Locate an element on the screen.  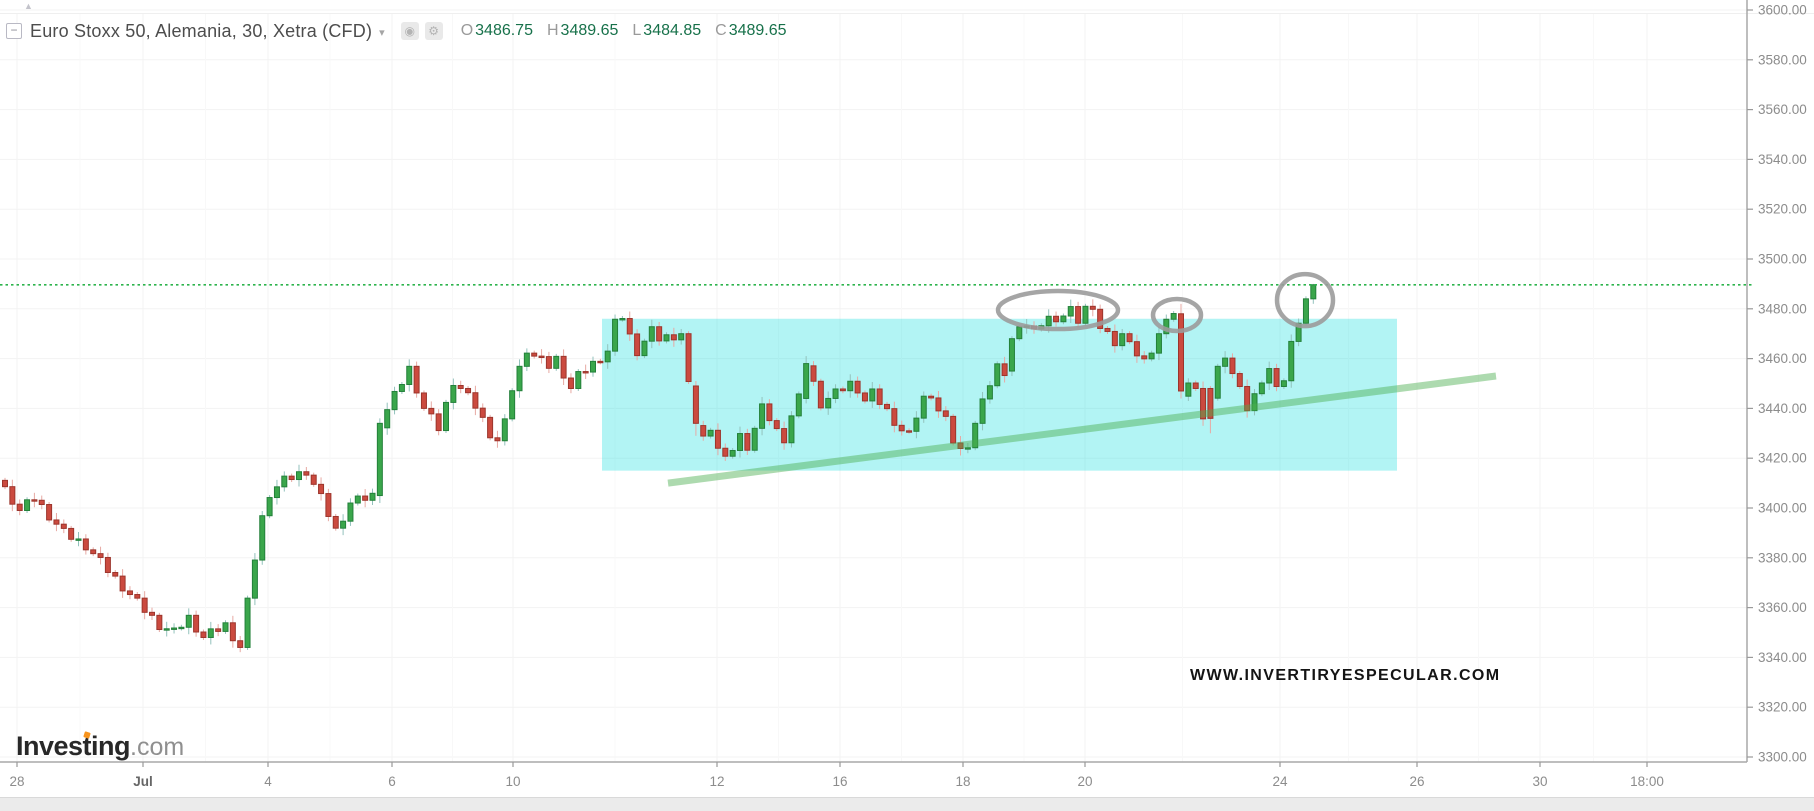
logo-suffix: .com is located at coordinates (157, 747).